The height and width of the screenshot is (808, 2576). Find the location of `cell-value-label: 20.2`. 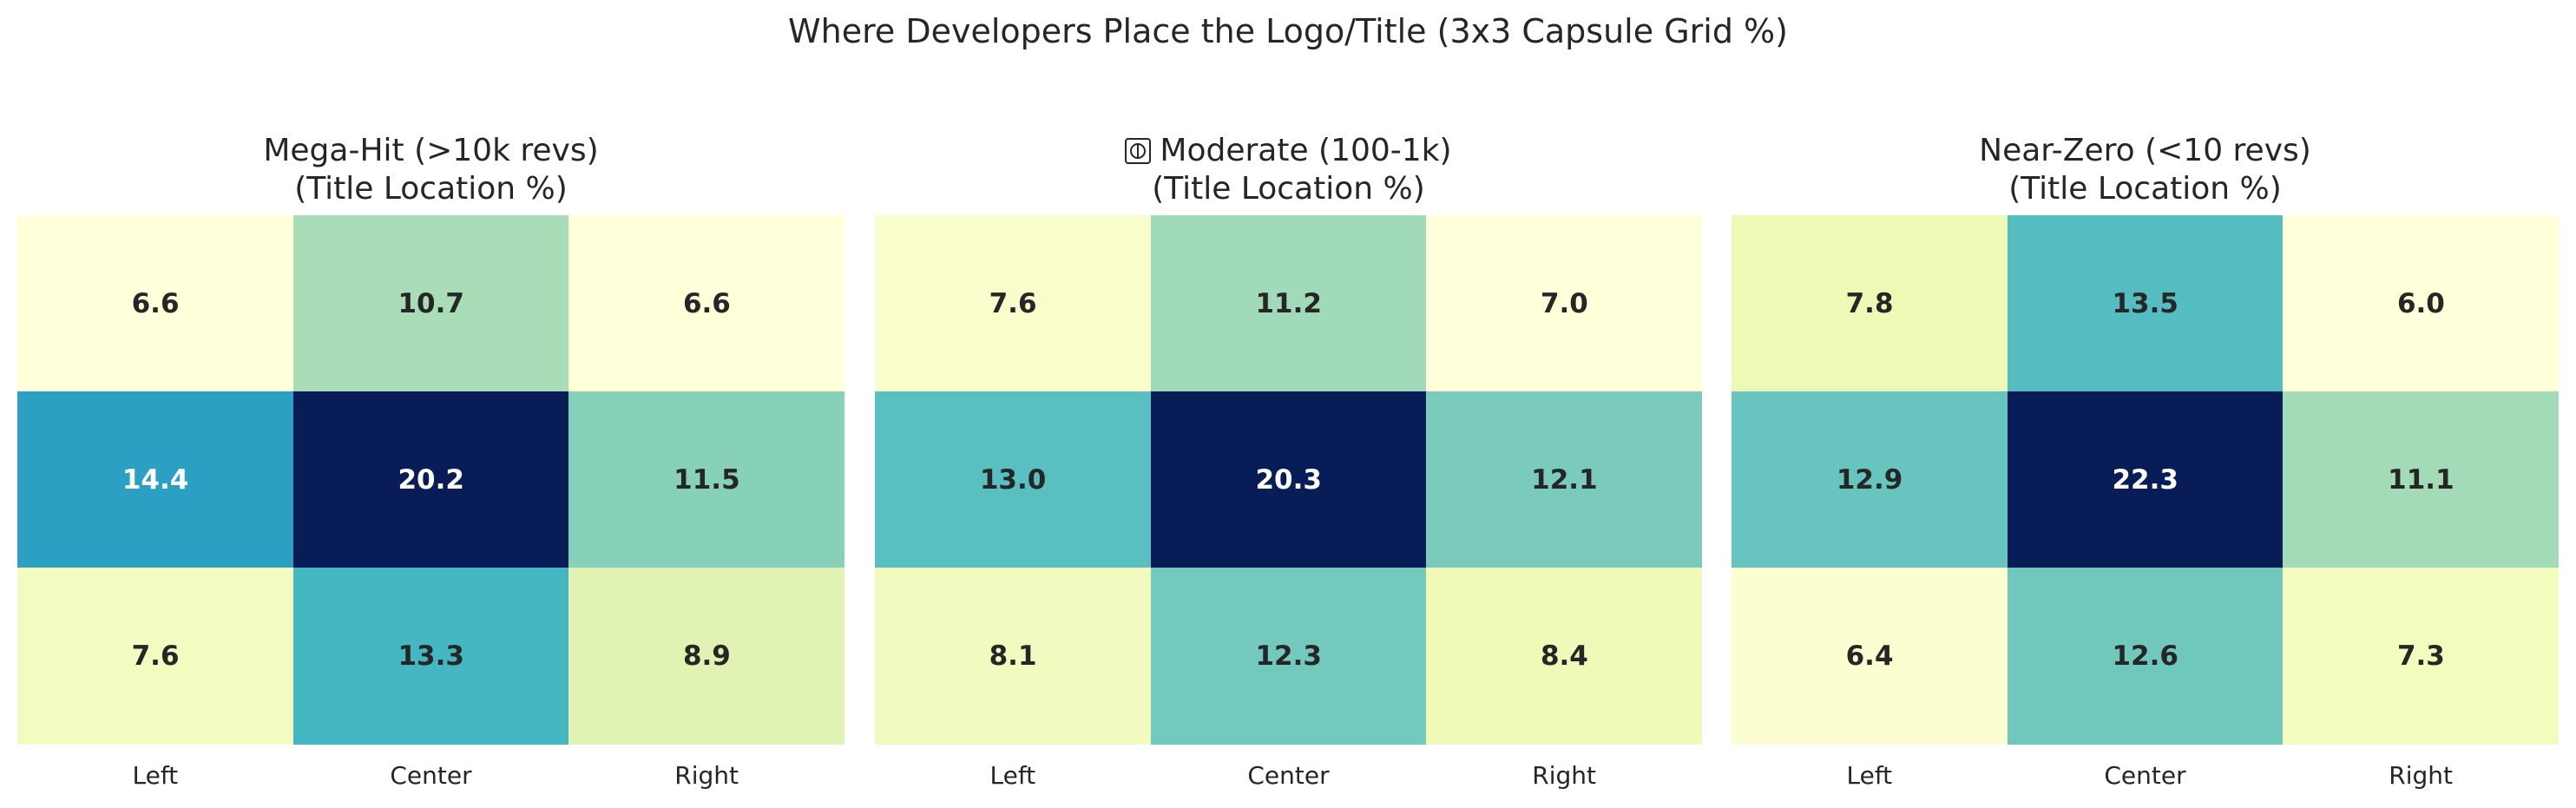

cell-value-label: 20.2 is located at coordinates (431, 479).